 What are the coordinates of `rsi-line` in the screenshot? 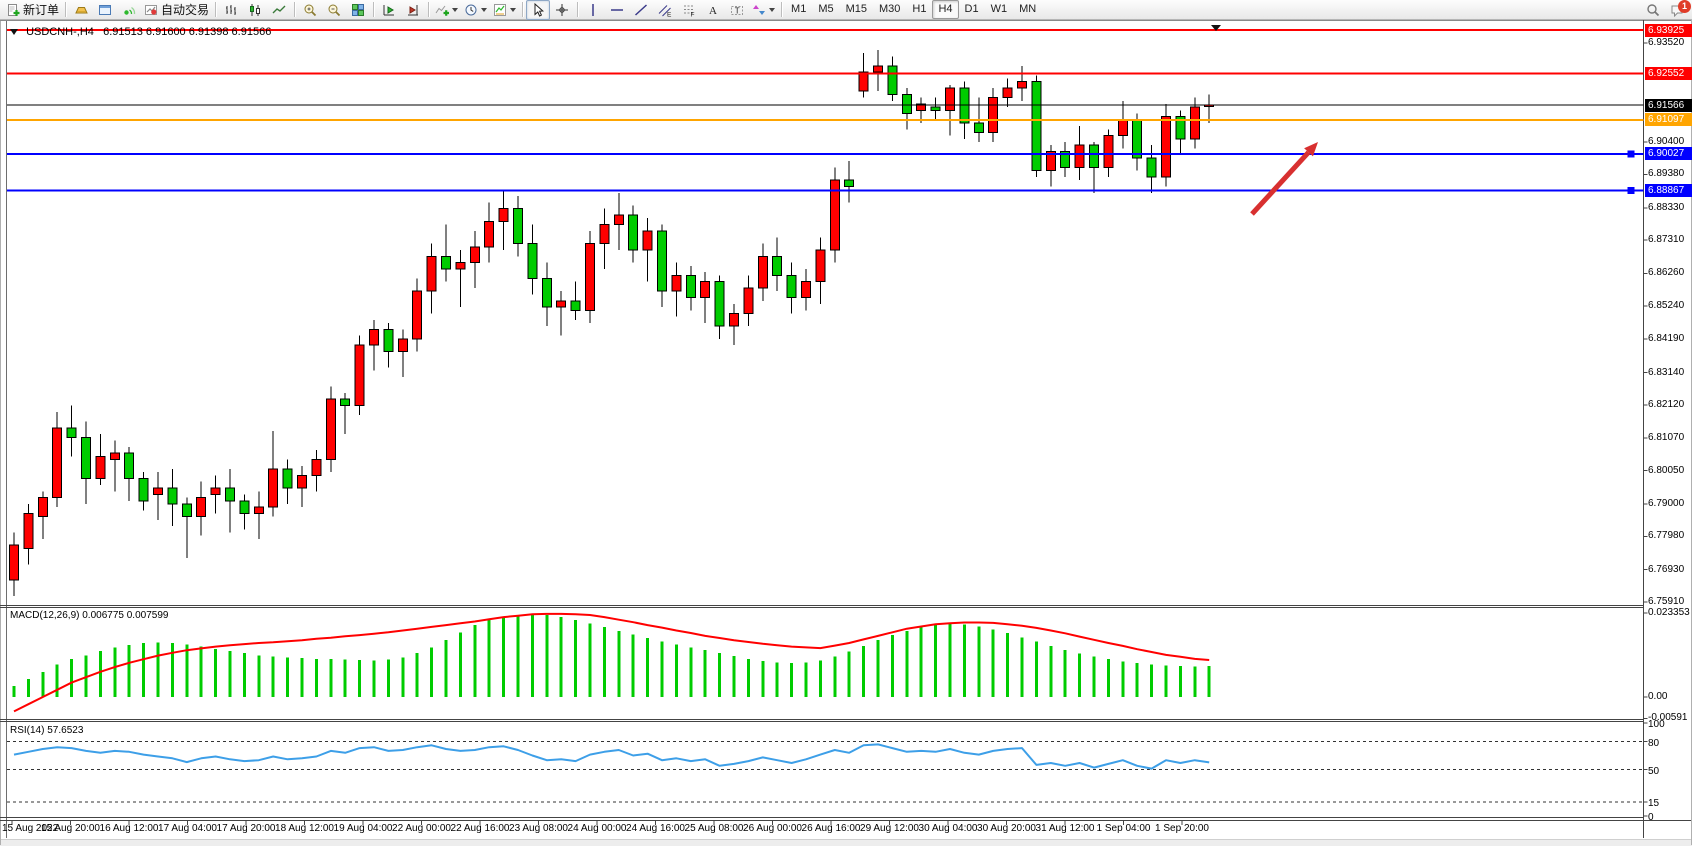 It's located at (611, 756).